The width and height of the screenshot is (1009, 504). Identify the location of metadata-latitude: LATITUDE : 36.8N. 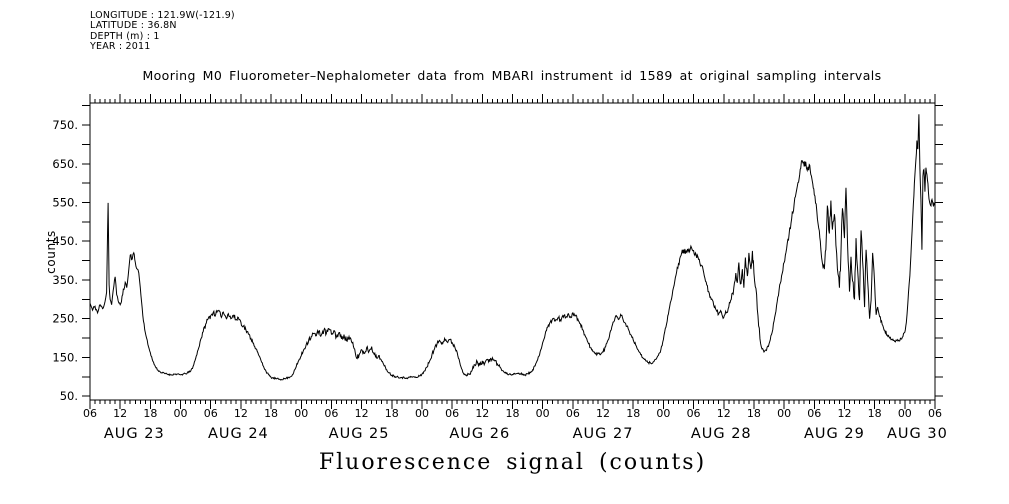
(133, 26).